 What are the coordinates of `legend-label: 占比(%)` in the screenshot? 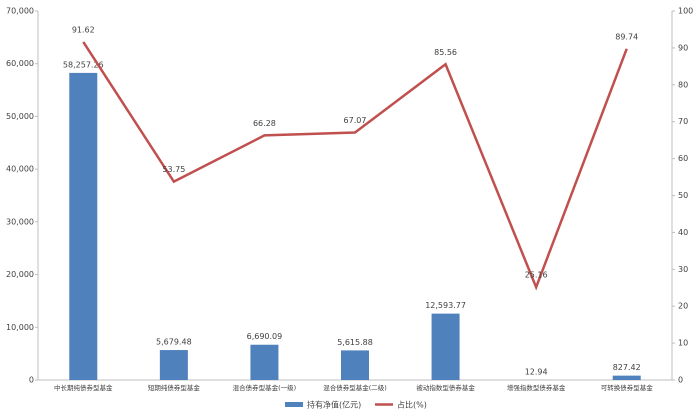 It's located at (412, 405).